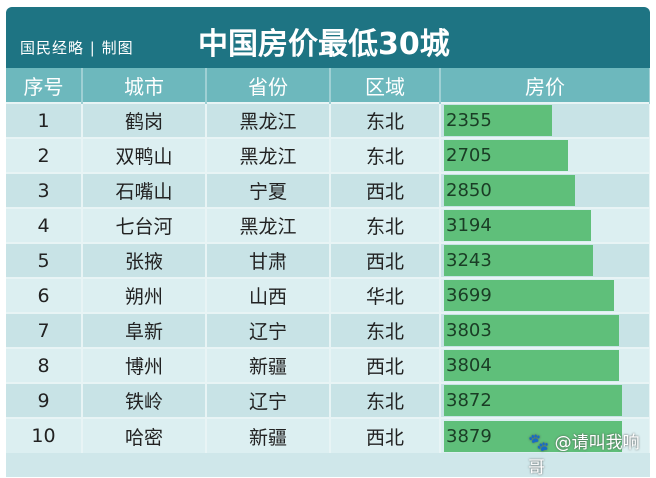 The width and height of the screenshot is (656, 478). Describe the element at coordinates (506, 155) in the screenshot. I see `price-bar: 2705` at that location.